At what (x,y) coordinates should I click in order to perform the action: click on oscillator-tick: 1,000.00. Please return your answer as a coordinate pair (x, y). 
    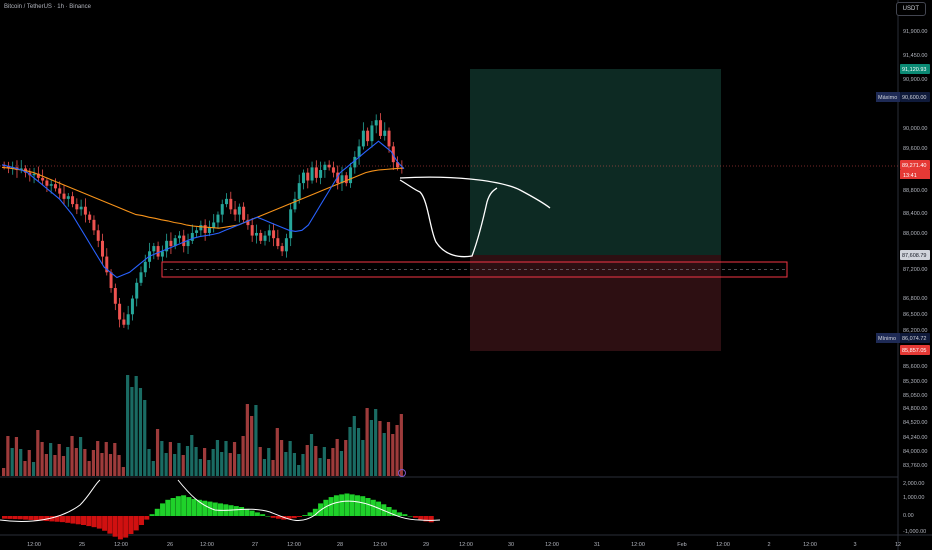
    Looking at the image, I should click on (913, 498).